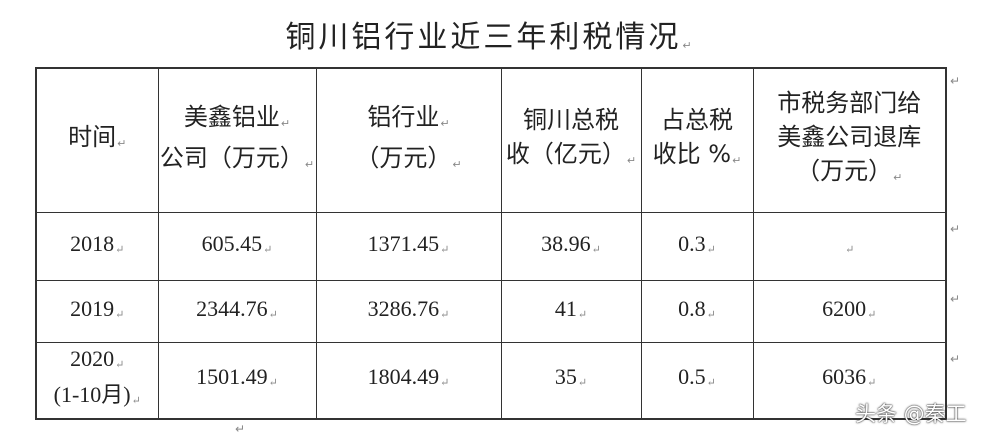 The image size is (1000, 438). What do you see at coordinates (97, 380) in the screenshot?
I see `cell-time: 2020(1-10月)` at bounding box center [97, 380].